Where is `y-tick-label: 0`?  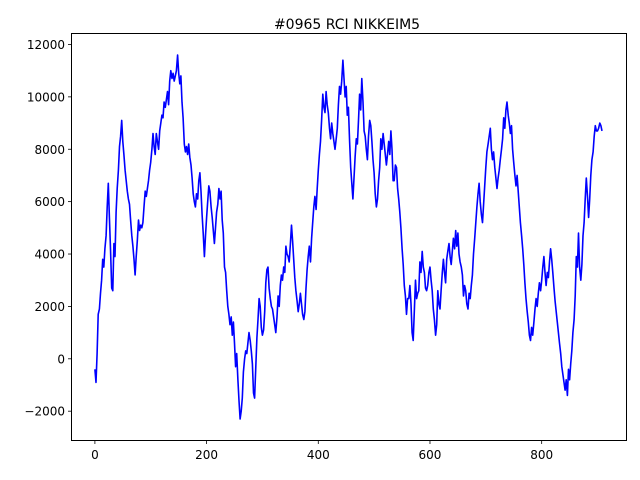 y-tick-label: 0 is located at coordinates (61, 359).